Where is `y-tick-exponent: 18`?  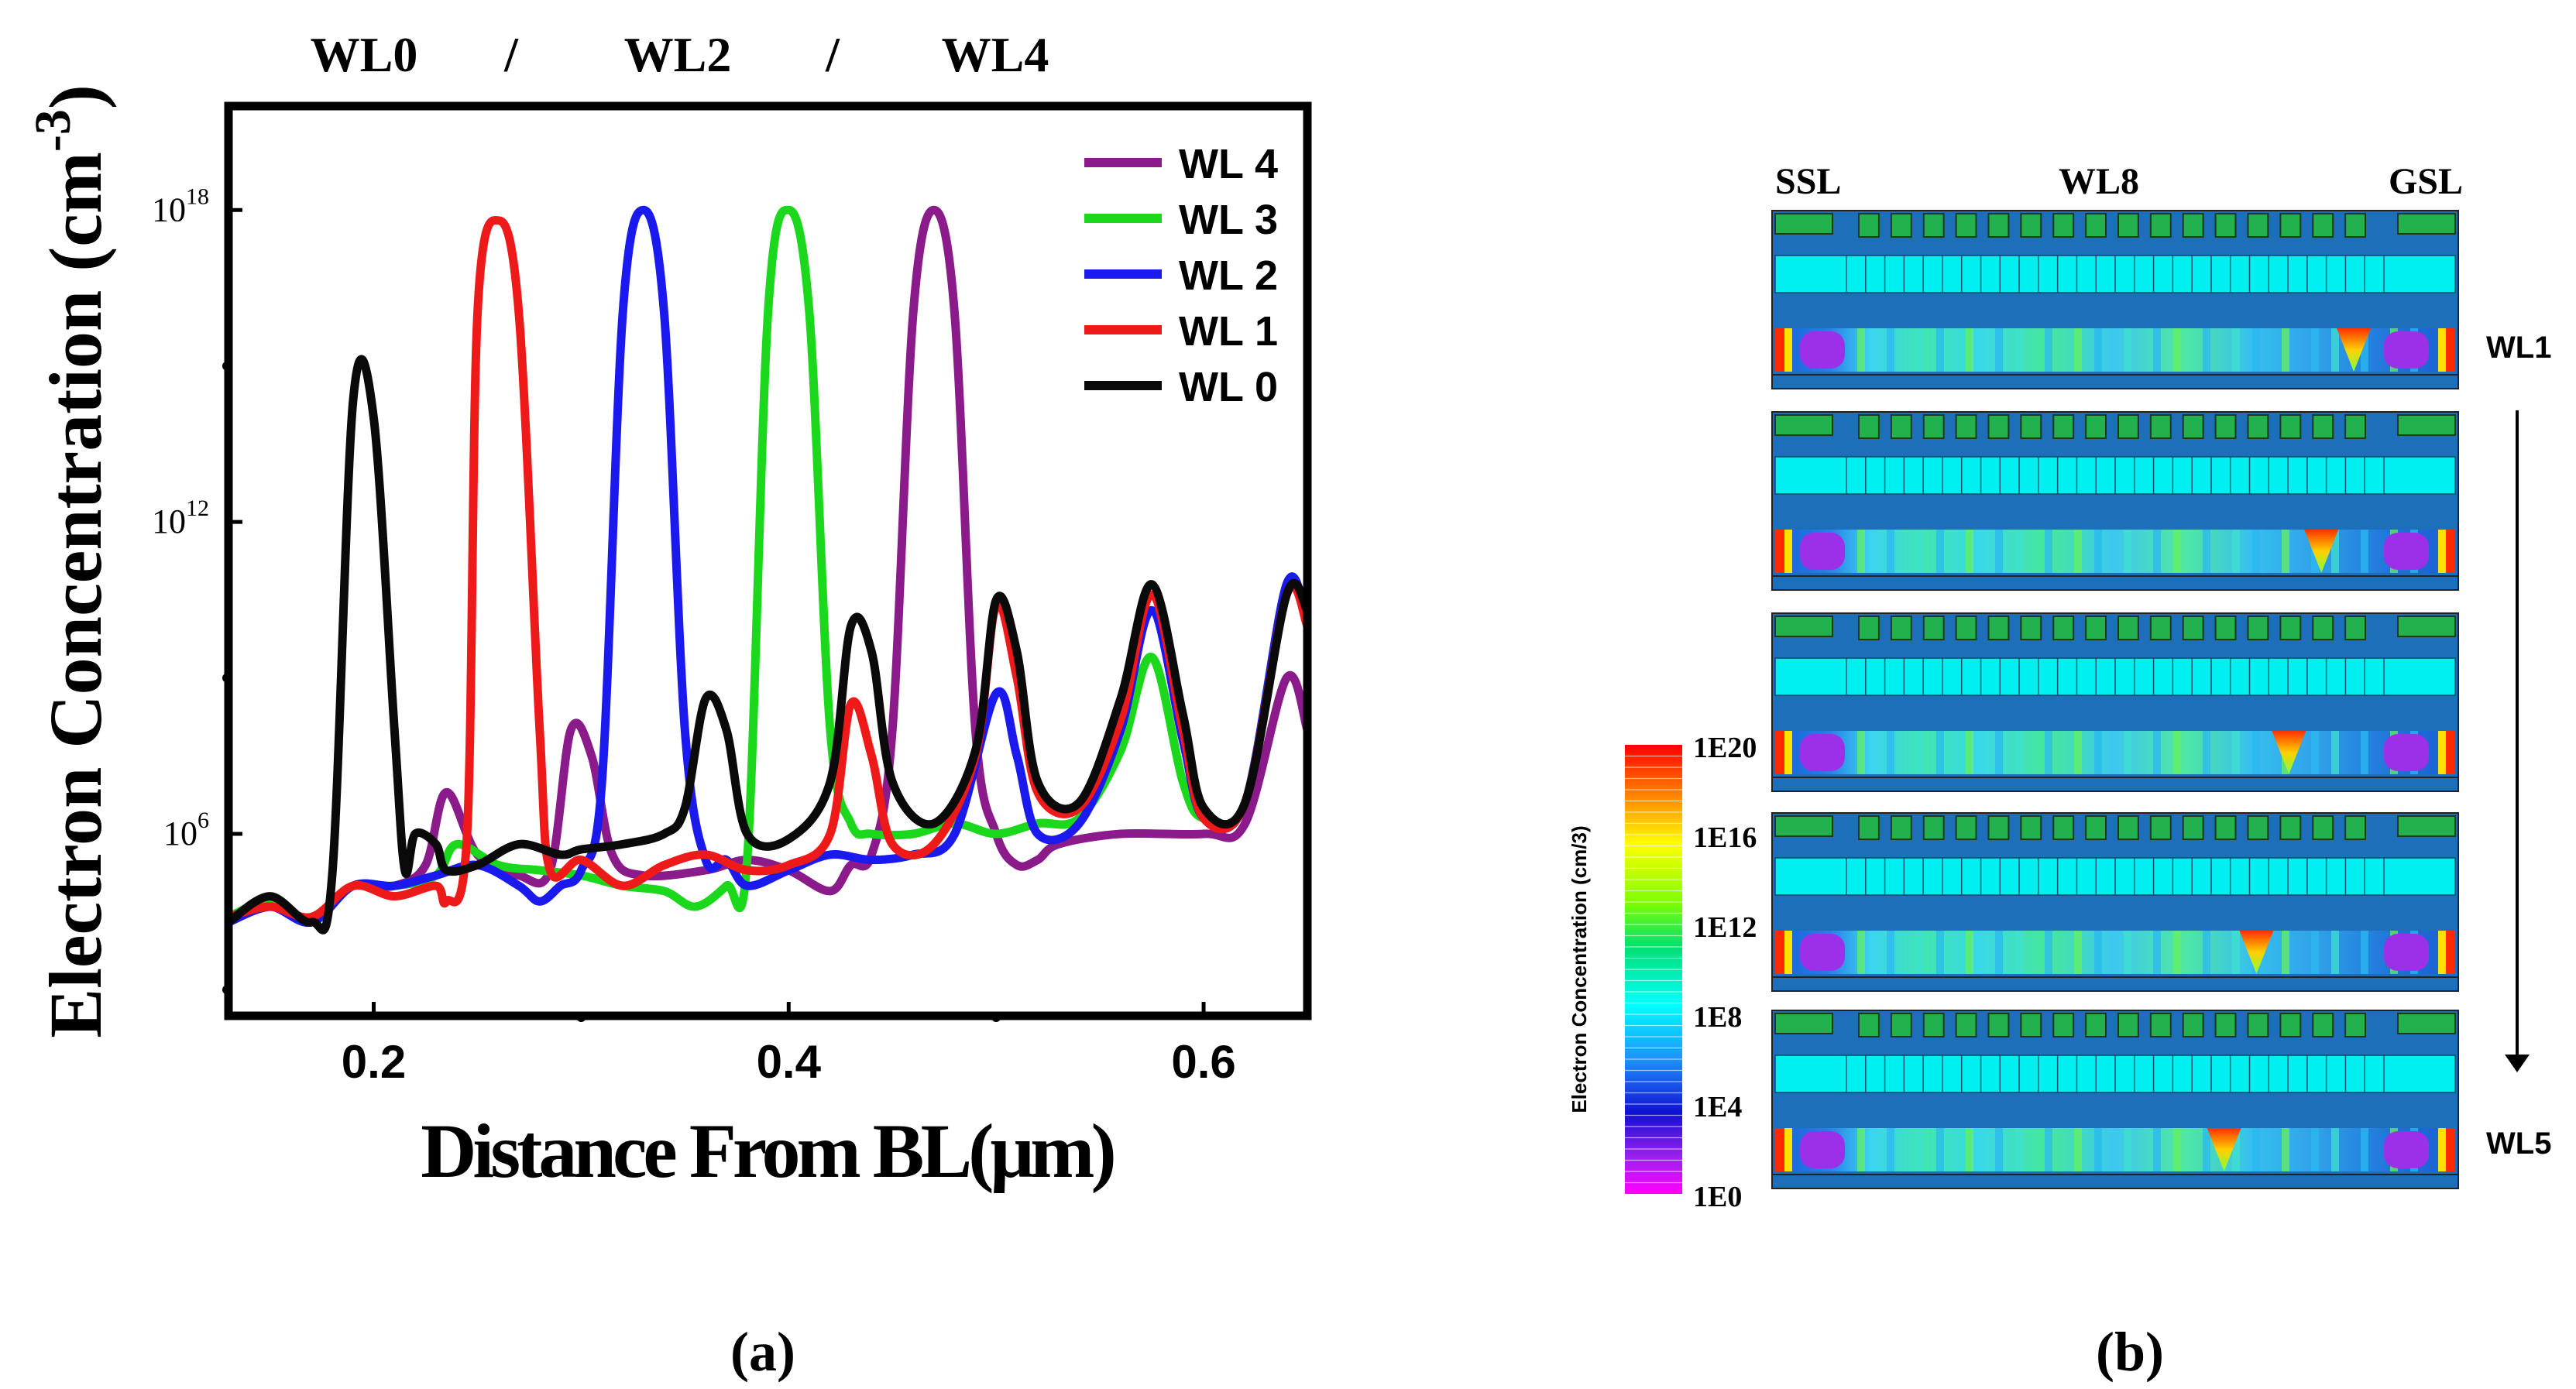
y-tick-exponent: 18 is located at coordinates (197, 196).